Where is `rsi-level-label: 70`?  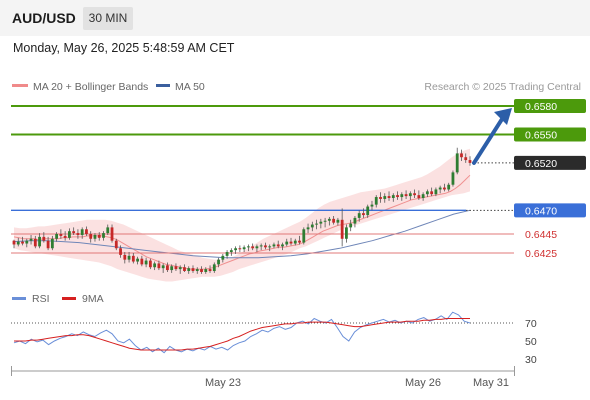 rsi-level-label: 70 is located at coordinates (531, 324).